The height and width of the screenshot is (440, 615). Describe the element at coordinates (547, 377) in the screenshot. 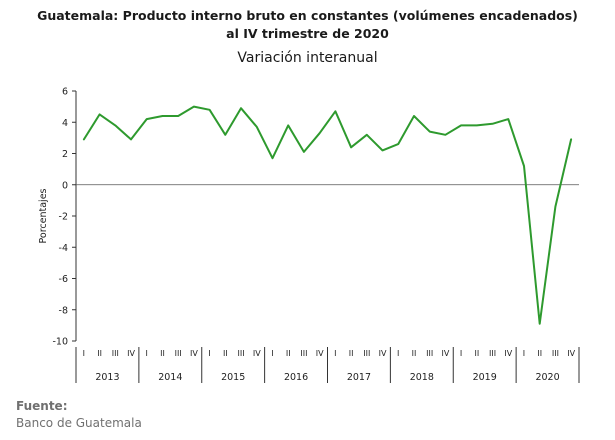

I see `year-label: 2020` at that location.